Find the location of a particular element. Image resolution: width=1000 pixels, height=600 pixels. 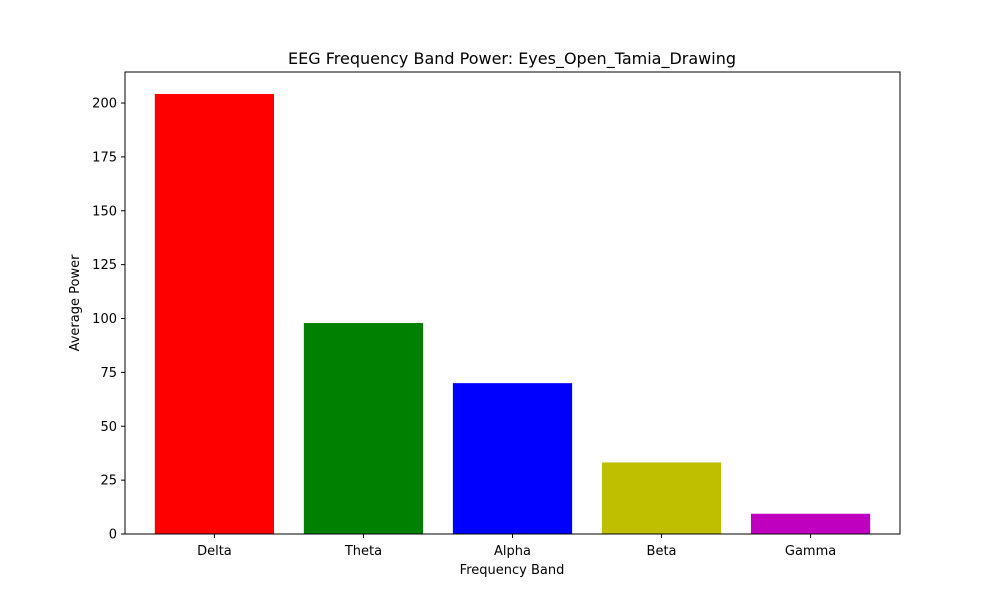

bar-beta is located at coordinates (661, 498).